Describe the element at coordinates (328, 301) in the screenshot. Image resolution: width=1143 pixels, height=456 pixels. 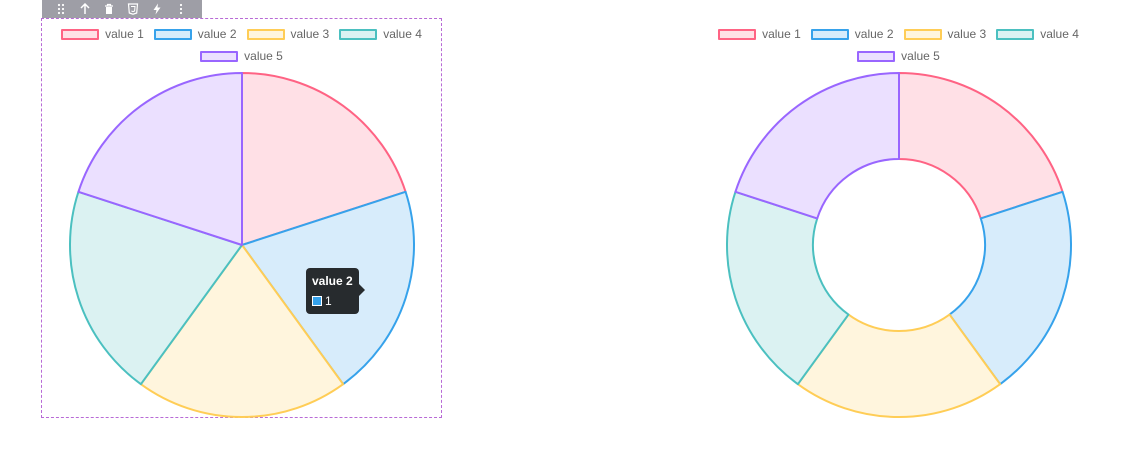
I see `tooltip-value: 1` at that location.